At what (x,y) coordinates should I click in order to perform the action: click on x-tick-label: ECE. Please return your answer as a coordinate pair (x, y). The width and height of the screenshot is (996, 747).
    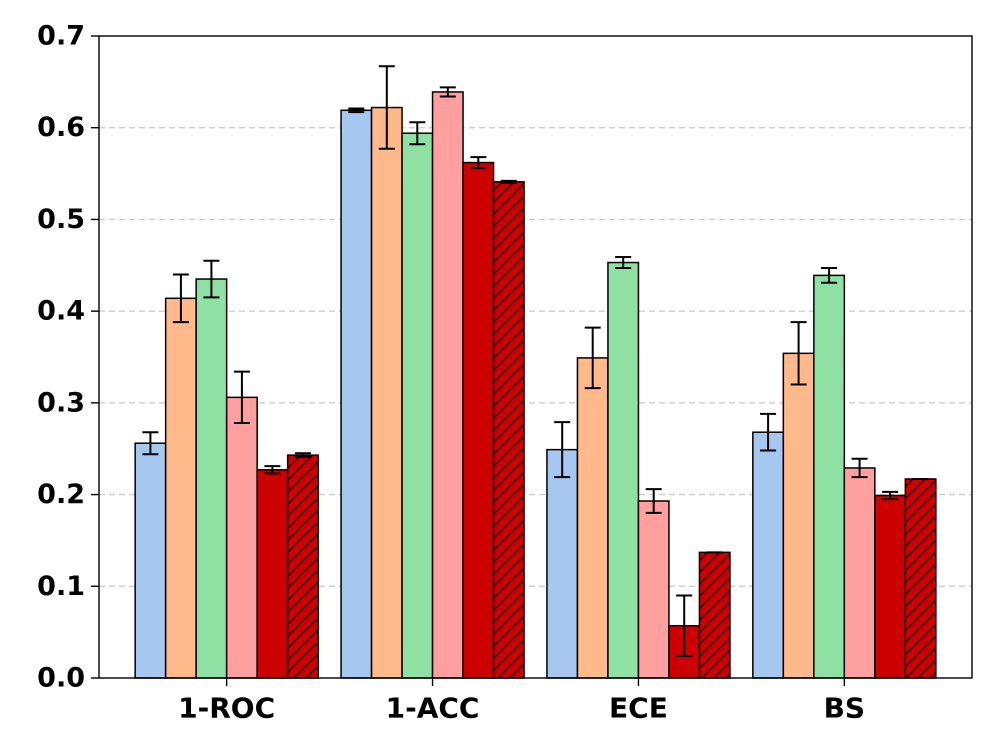
    Looking at the image, I should click on (638, 708).